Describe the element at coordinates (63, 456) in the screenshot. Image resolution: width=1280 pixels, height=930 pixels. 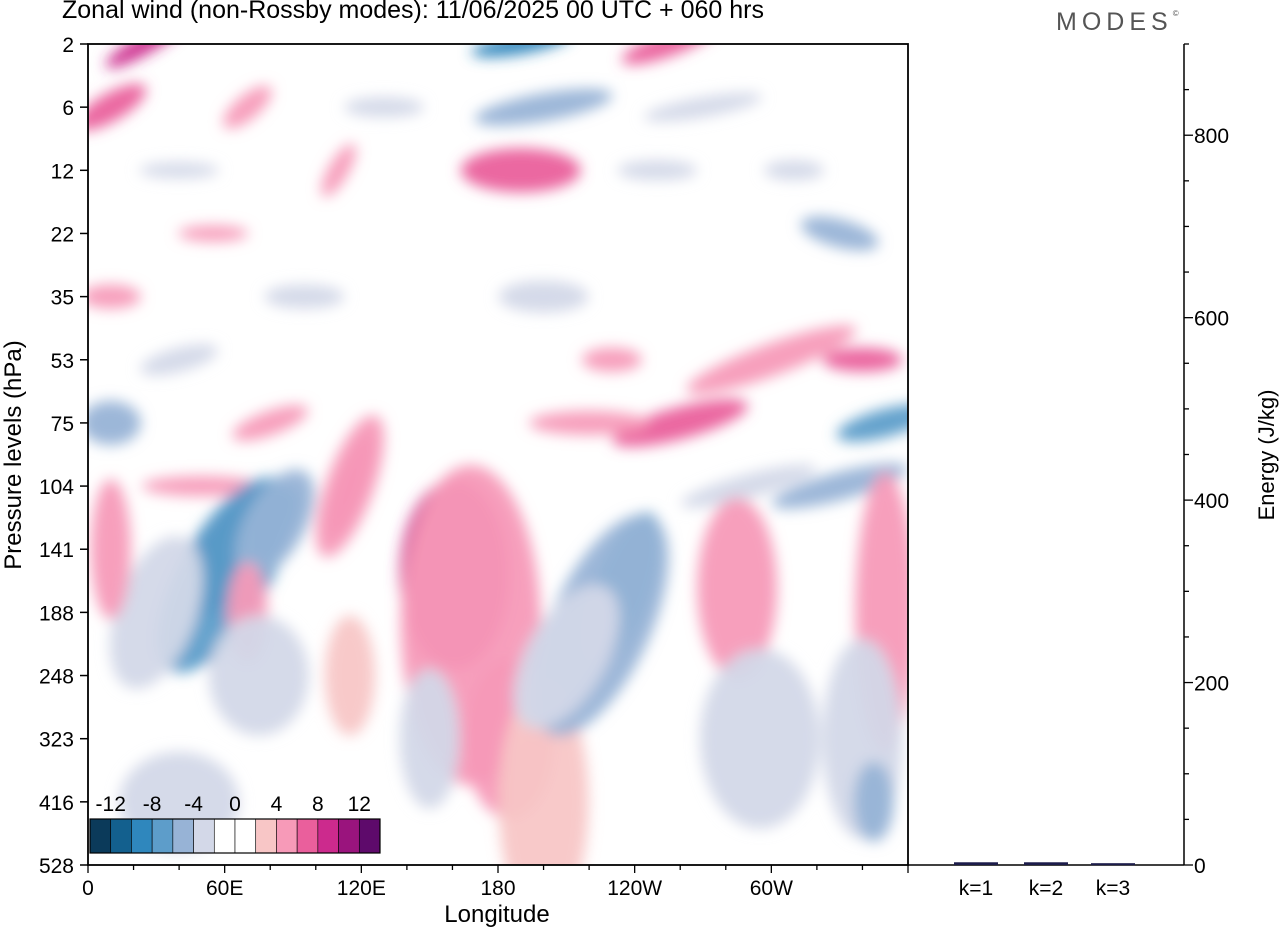
I see `pressure-axis: 2 6 12 22 35 53 75 104 141 188 248 323 416 528` at that location.